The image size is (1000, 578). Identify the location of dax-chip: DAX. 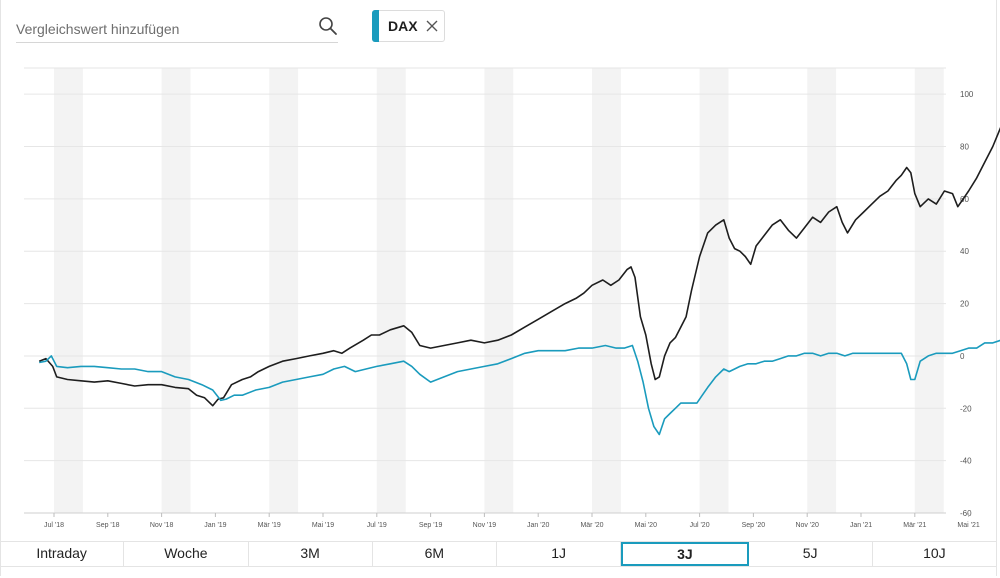
(408, 26).